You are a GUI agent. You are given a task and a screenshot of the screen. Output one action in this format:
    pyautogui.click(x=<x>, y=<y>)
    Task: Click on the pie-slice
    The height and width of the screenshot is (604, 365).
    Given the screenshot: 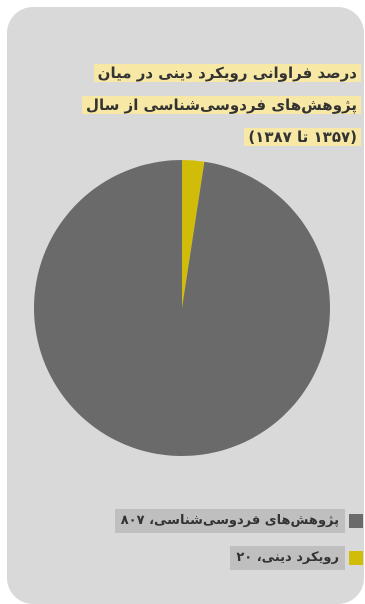 What is the action you would take?
    pyautogui.click(x=193, y=234)
    